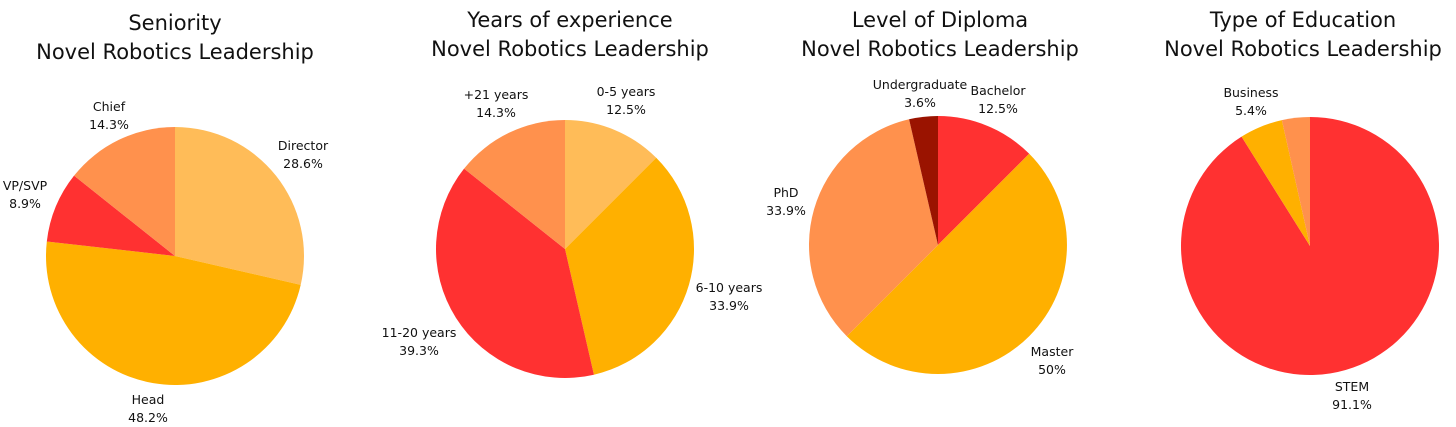  What do you see at coordinates (109, 115) in the screenshot?
I see `slice-label-chief: Chief 14.3%` at bounding box center [109, 115].